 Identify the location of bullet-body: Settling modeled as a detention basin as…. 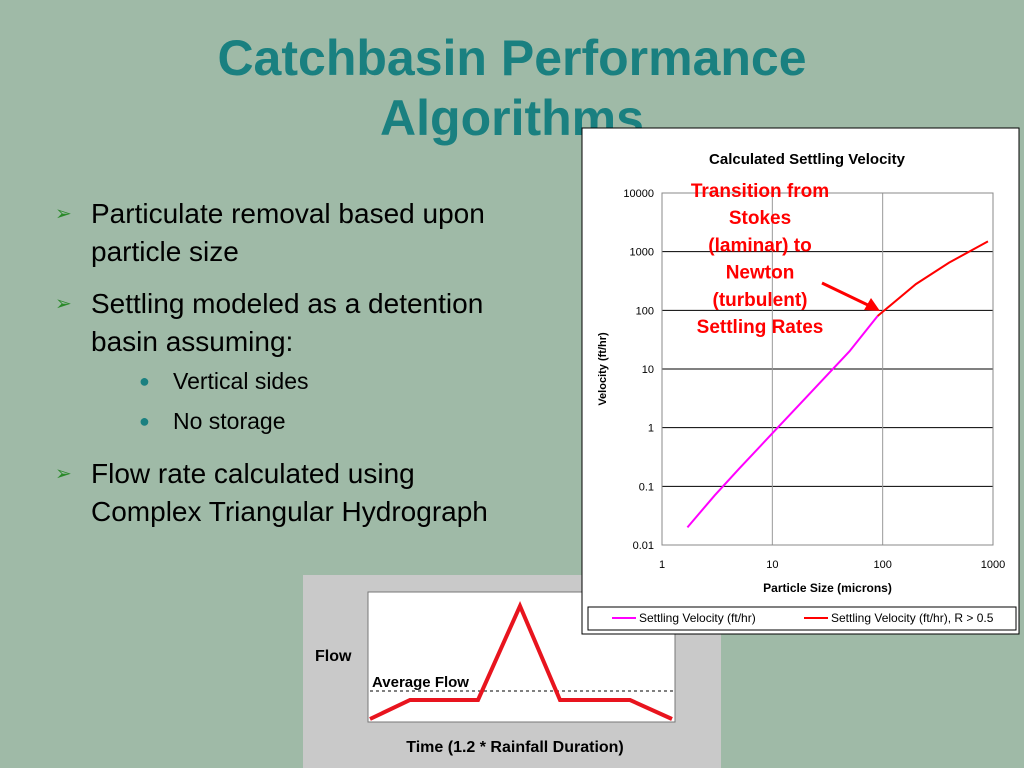
(291, 363).